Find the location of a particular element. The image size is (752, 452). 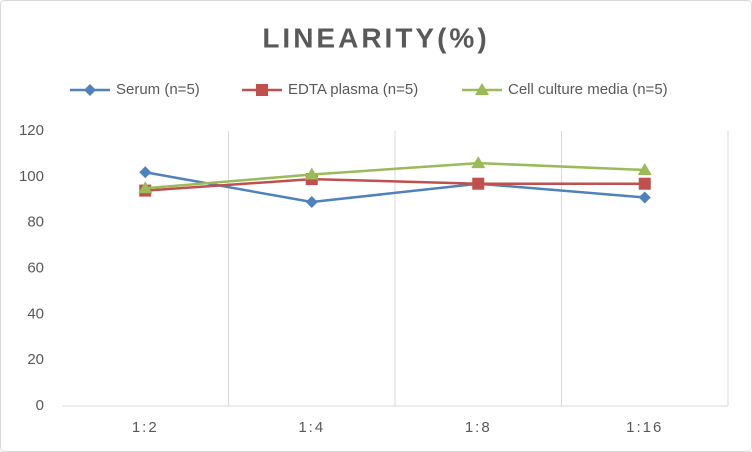

y-tick-label: 80 is located at coordinates (35, 222).